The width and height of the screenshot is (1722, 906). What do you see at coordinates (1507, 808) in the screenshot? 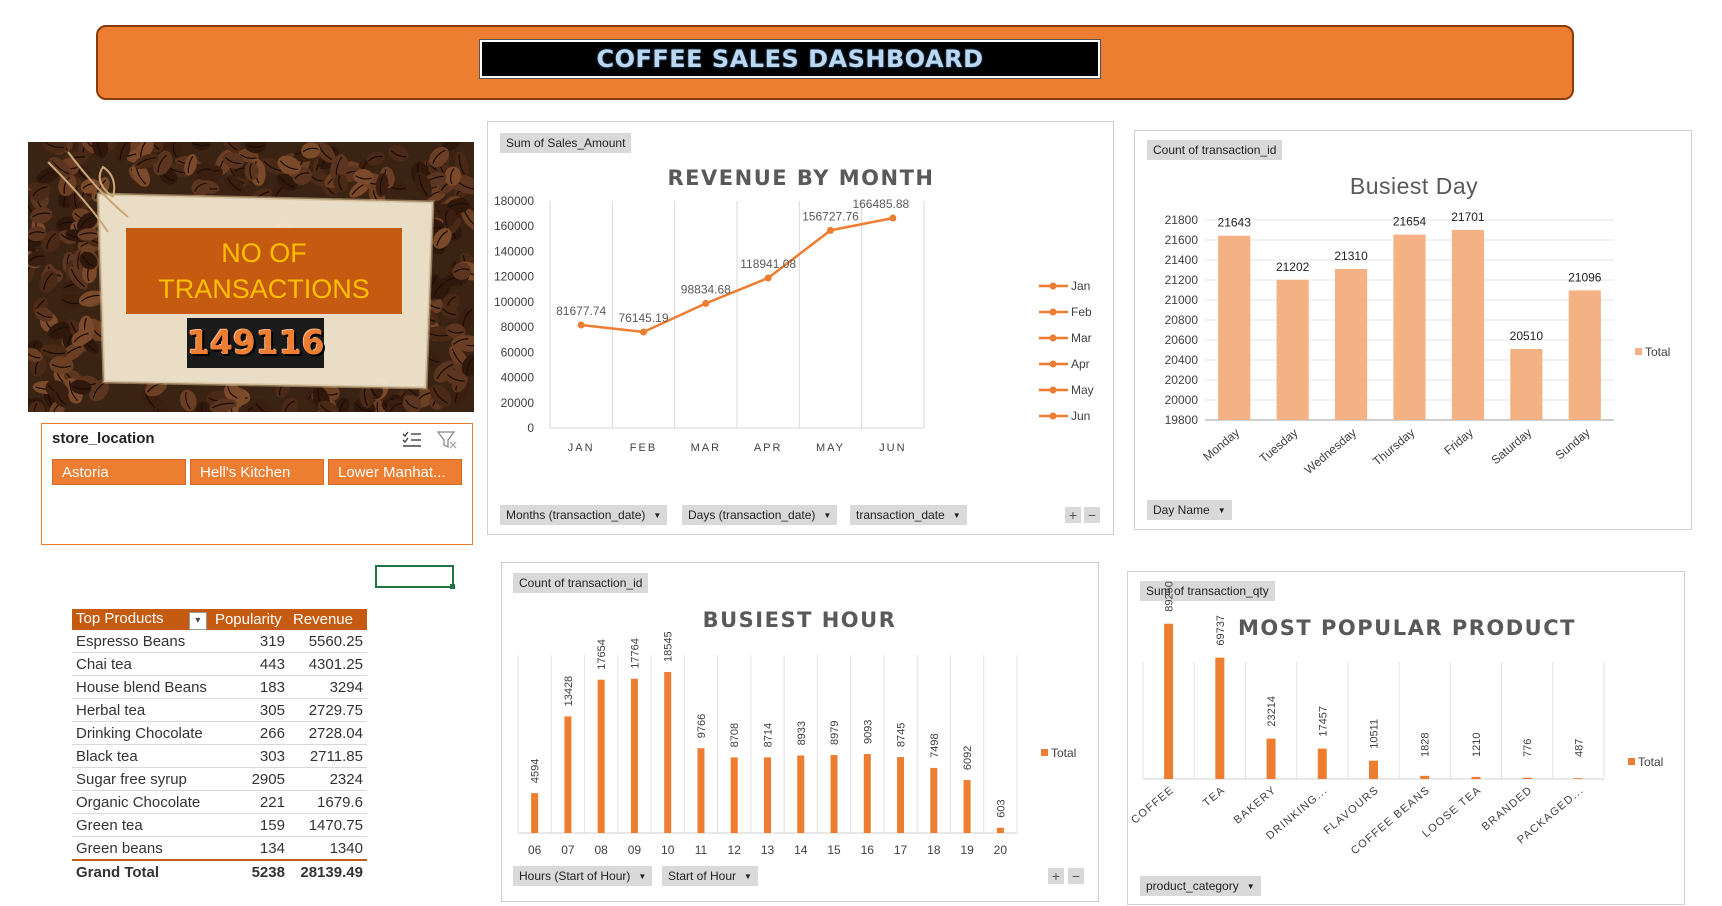
I see `x-tick-label: BRANDED` at bounding box center [1507, 808].